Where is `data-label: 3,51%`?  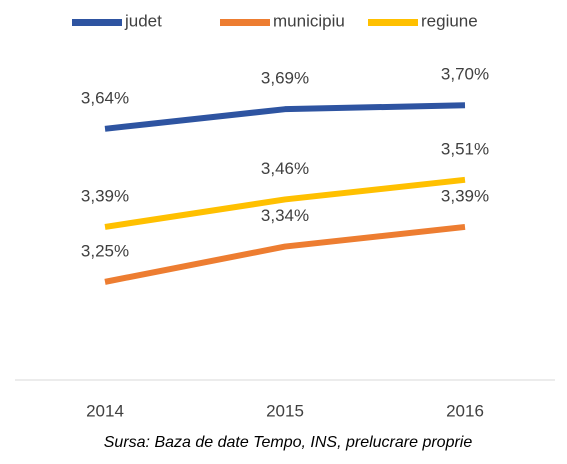
data-label: 3,51% is located at coordinates (465, 148).